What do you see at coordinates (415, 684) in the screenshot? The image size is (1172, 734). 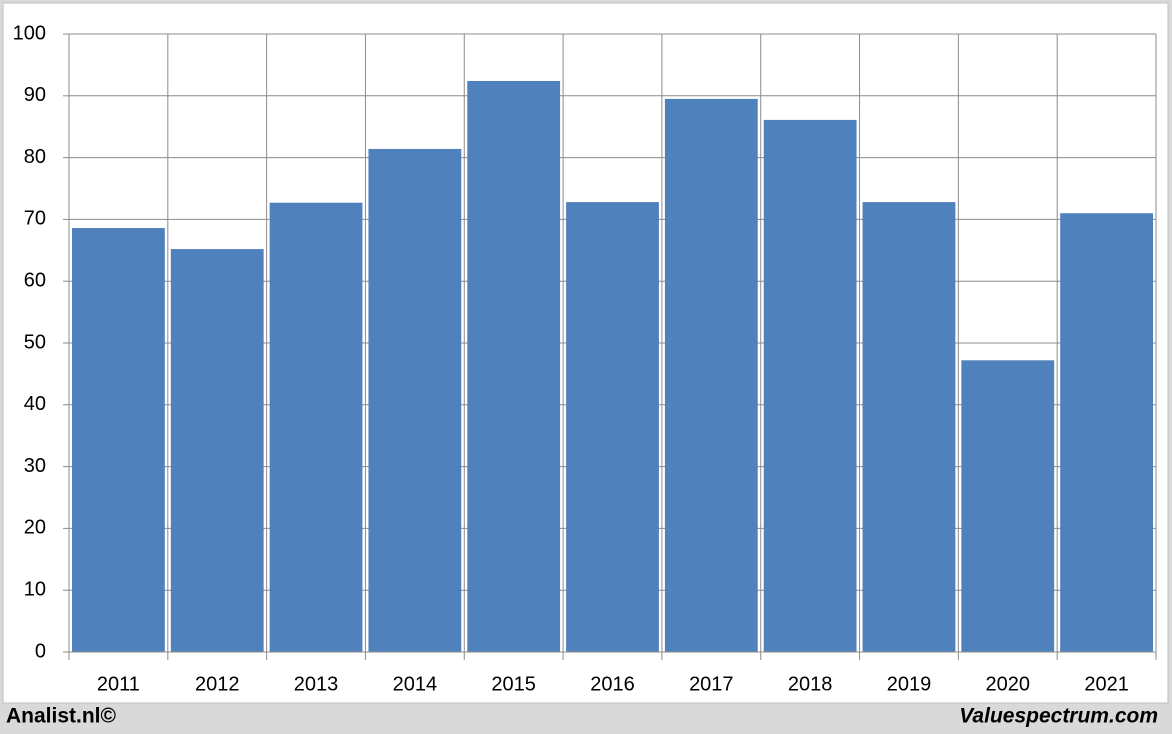 I see `x-tick-label: 2014` at bounding box center [415, 684].